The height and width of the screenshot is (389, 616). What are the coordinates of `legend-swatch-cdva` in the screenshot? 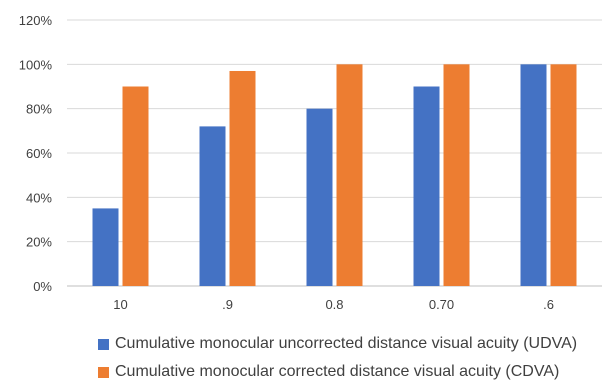 It's located at (103, 372).